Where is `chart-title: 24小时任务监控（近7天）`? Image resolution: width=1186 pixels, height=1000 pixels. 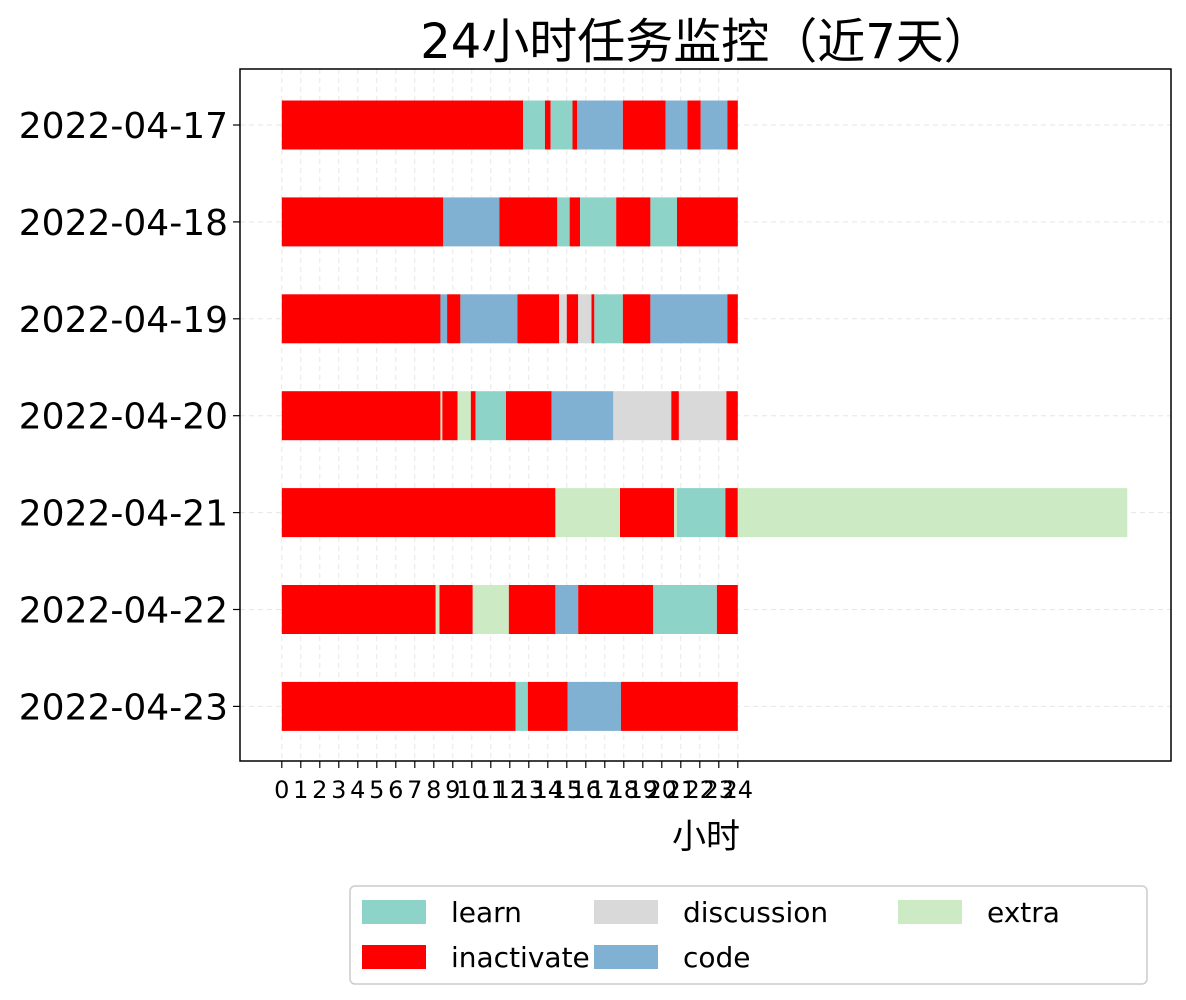
chart-title: 24小时任务监控（近7天） is located at coordinates (706, 42).